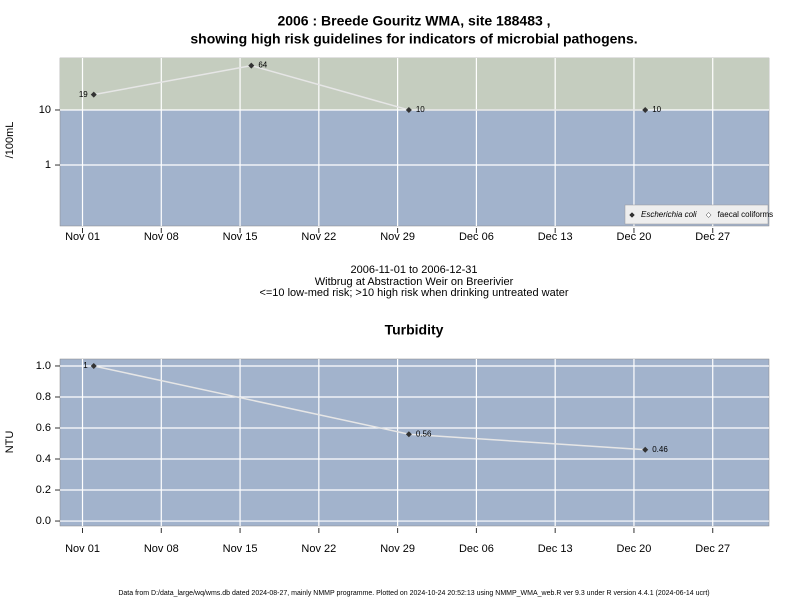  Describe the element at coordinates (48, 165) in the screenshot. I see `y-tick-label: 1` at that location.